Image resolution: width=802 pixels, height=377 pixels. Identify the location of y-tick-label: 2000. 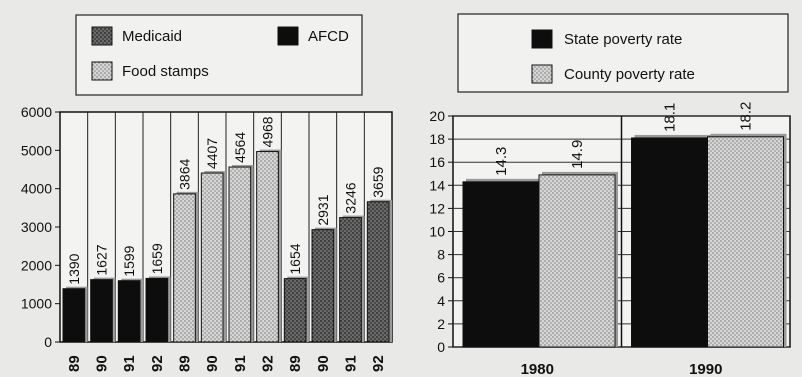
(36, 265).